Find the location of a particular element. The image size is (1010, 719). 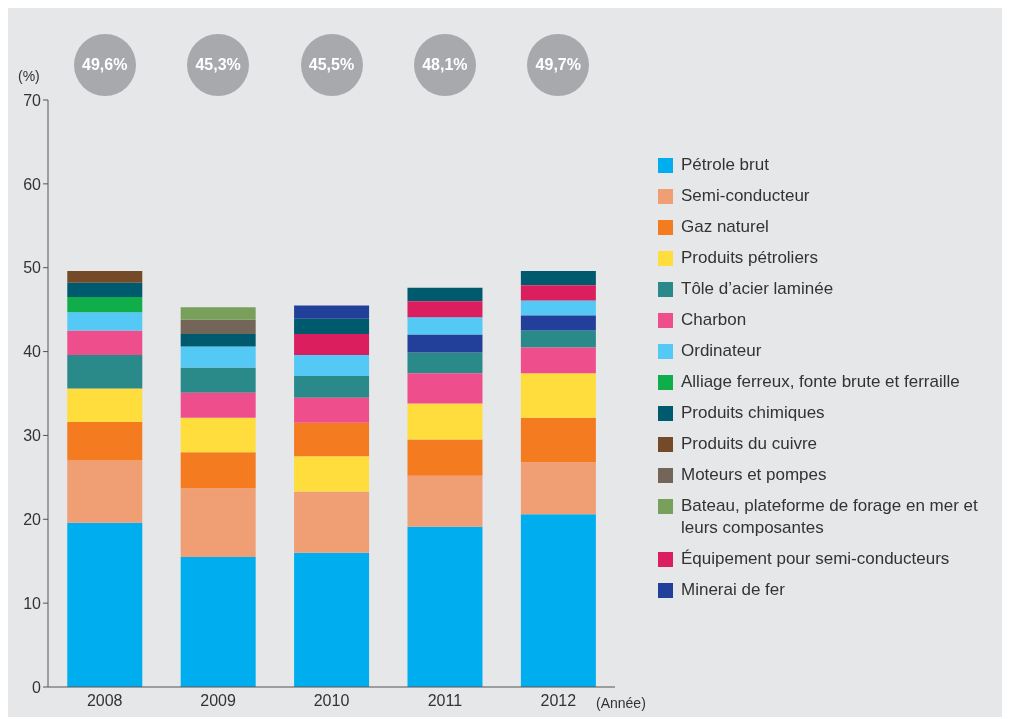

legend-label: Gaz naturel is located at coordinates (725, 227).